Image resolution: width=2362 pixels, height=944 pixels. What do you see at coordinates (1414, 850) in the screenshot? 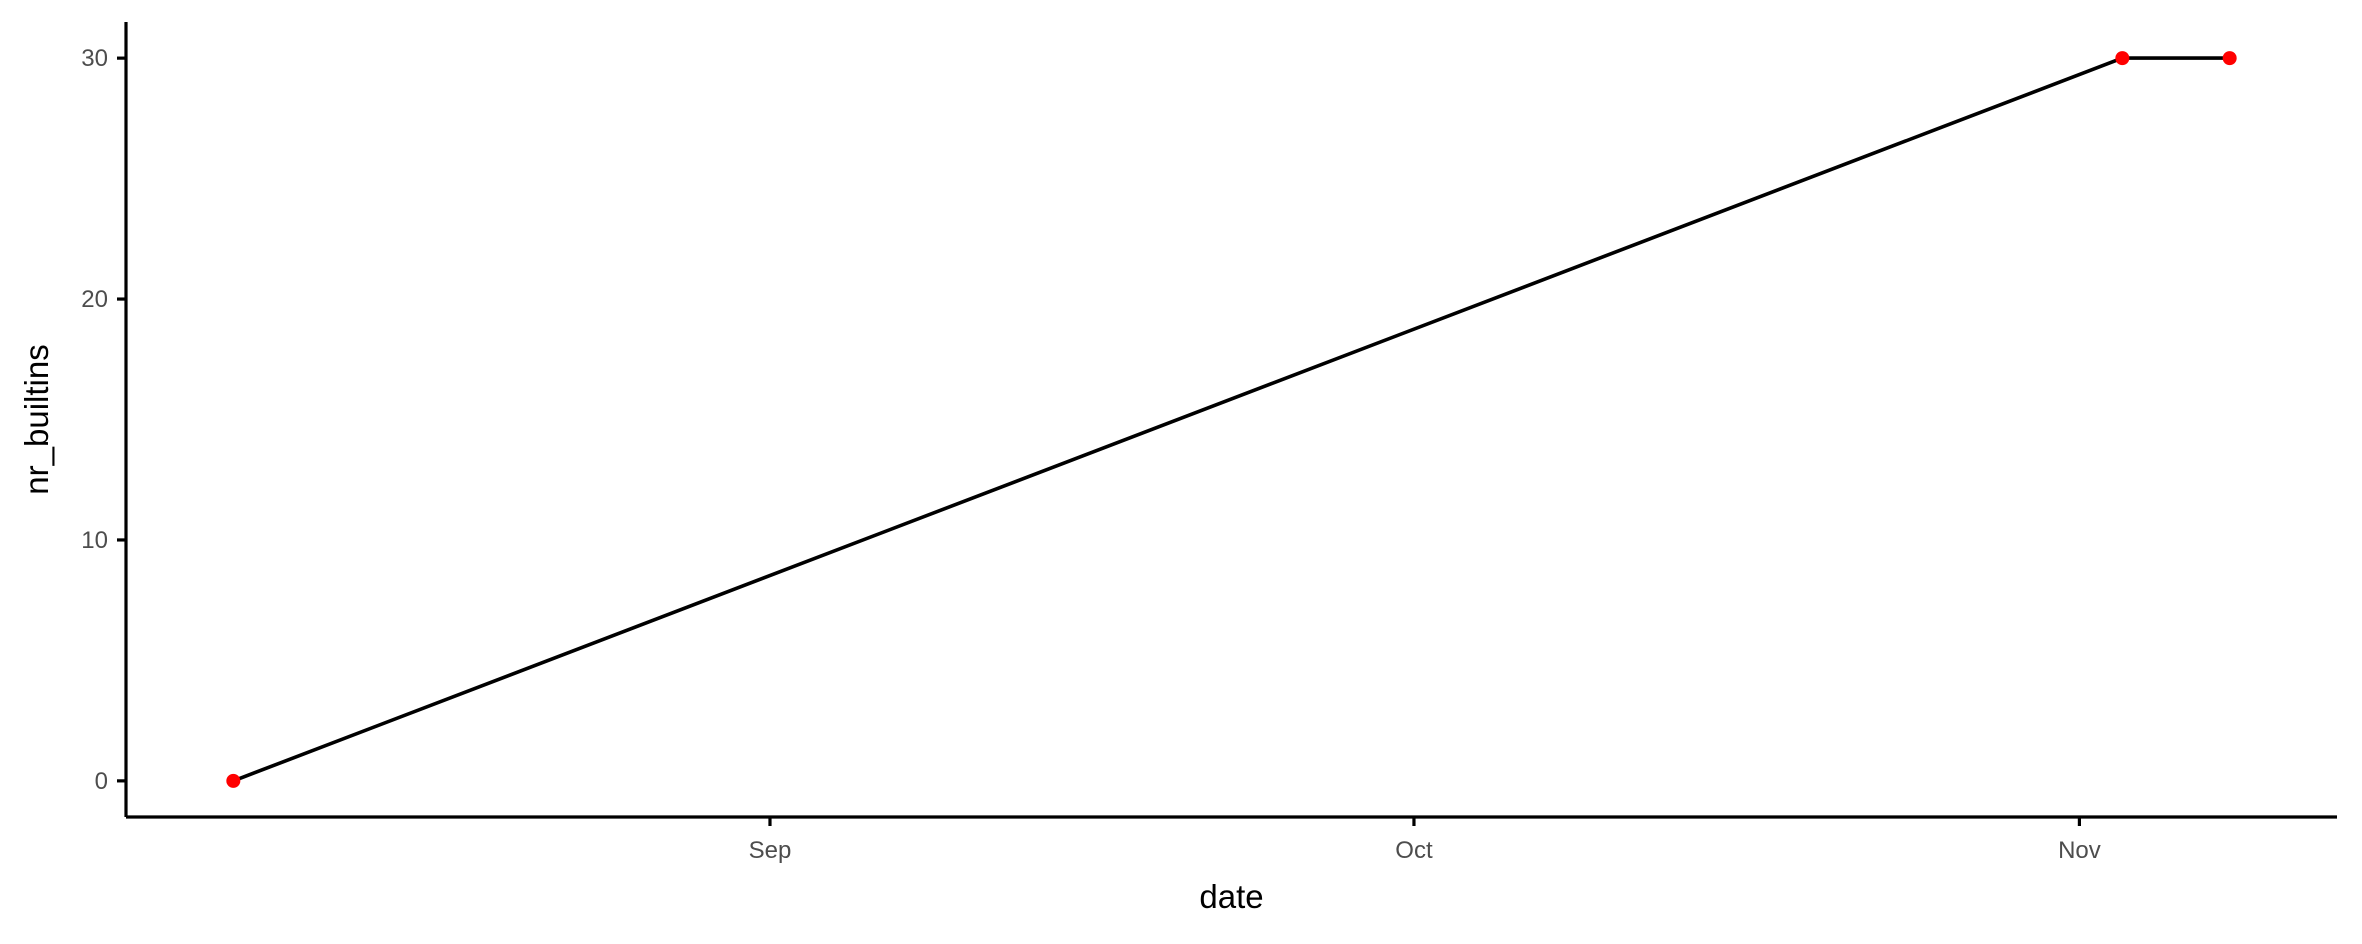
I see `x-tick-label: Oct` at bounding box center [1414, 850].